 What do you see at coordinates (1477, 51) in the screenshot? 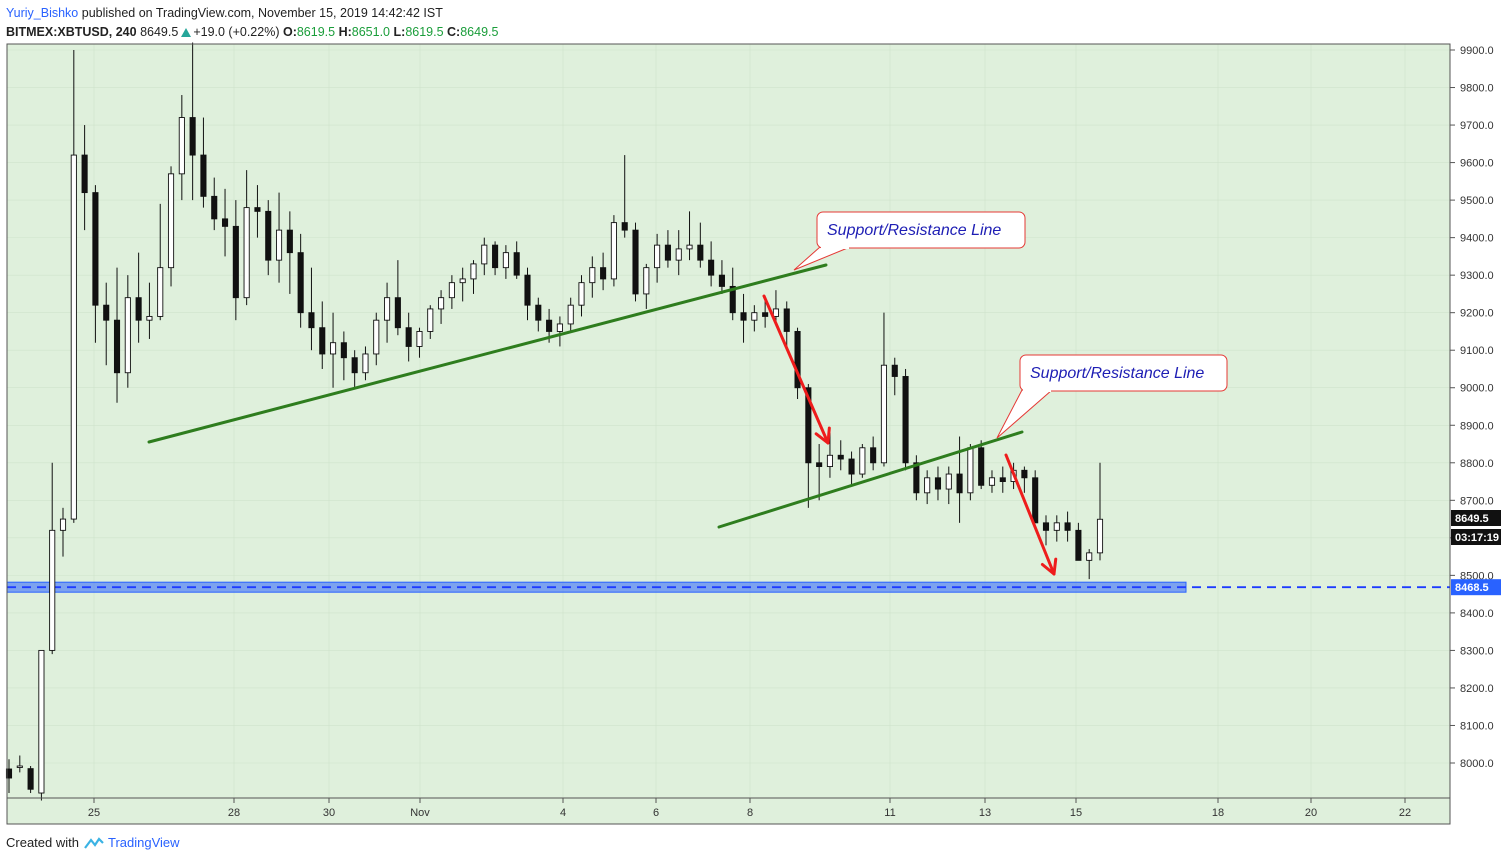
I see `price-tick-label: 9900.0` at bounding box center [1477, 51].